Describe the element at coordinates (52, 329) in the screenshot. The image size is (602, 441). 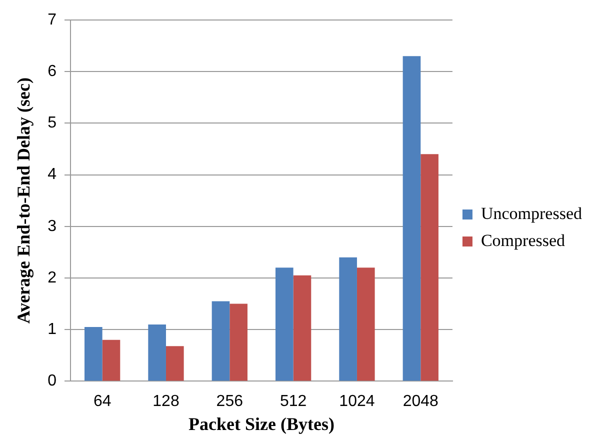
I see `y-tick-label: 1` at that location.